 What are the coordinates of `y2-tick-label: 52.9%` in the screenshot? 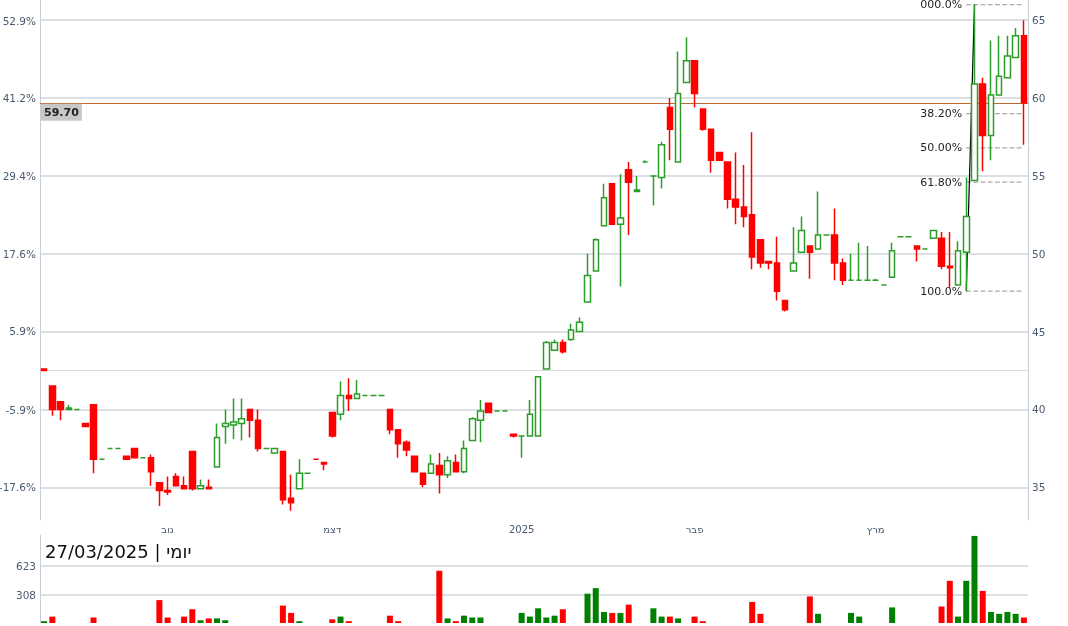 It's located at (19, 20).